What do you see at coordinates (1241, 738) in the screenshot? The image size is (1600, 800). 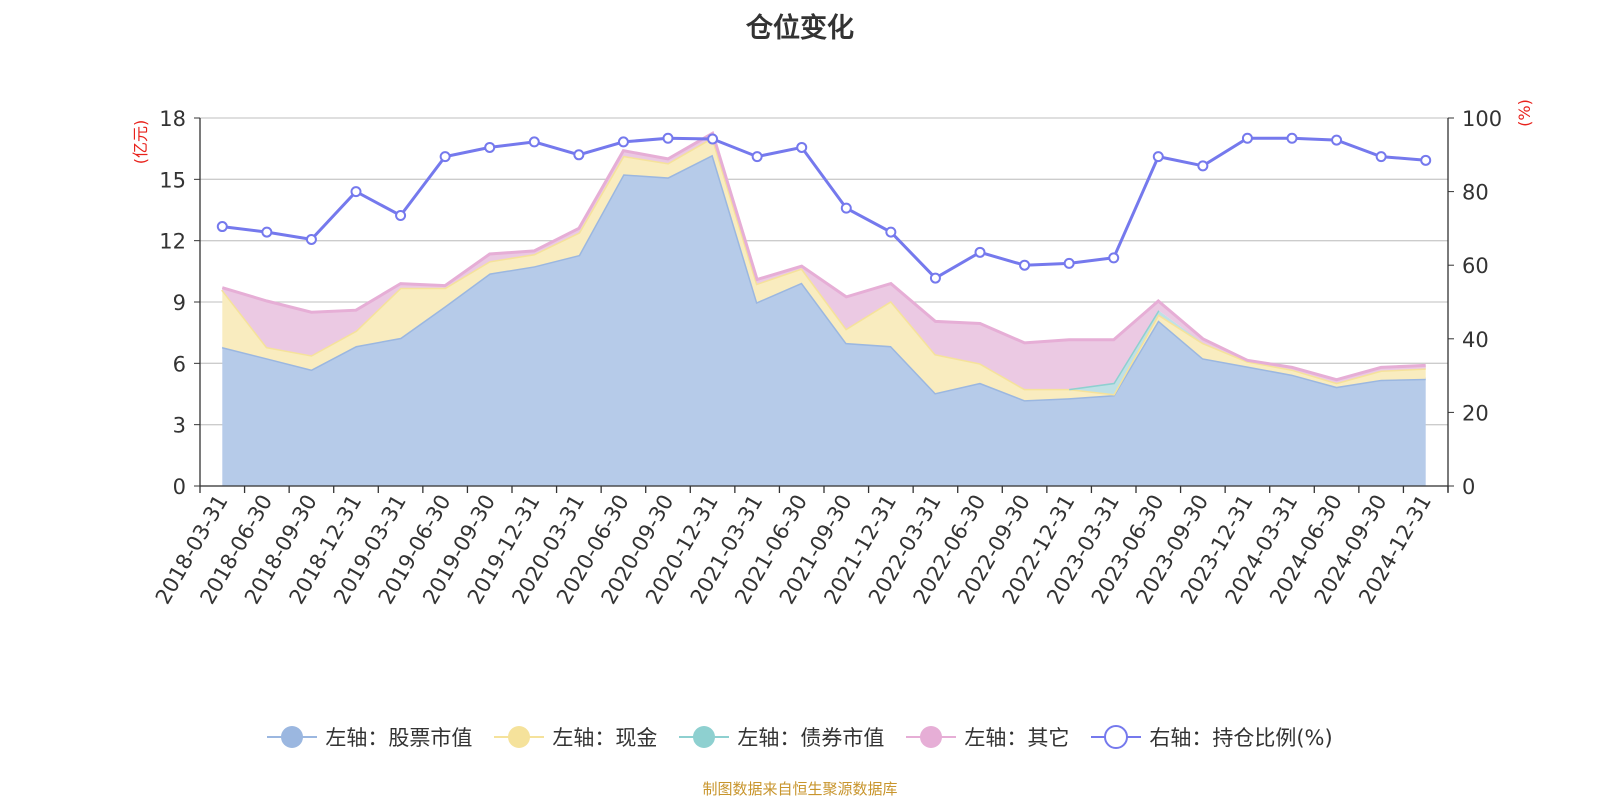 I see `legend-label: 右轴：持仓比例(%)` at bounding box center [1241, 738].